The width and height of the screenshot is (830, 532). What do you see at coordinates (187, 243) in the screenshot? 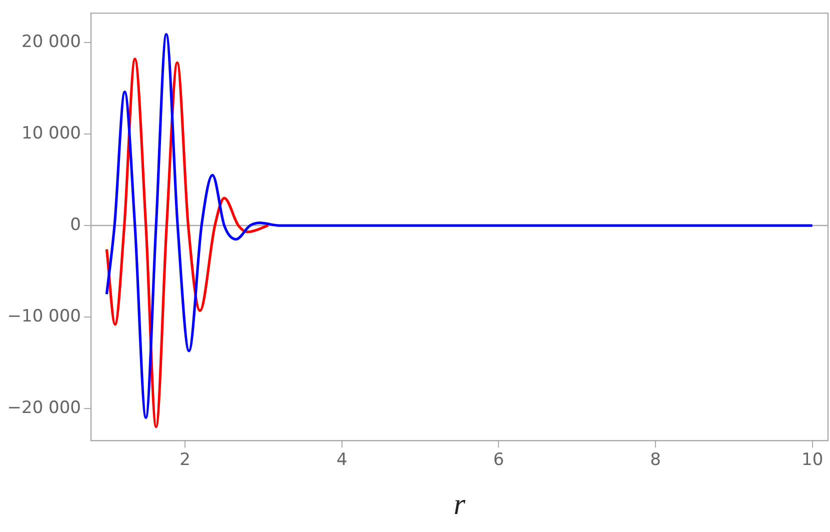
I see `line-series` at bounding box center [187, 243].